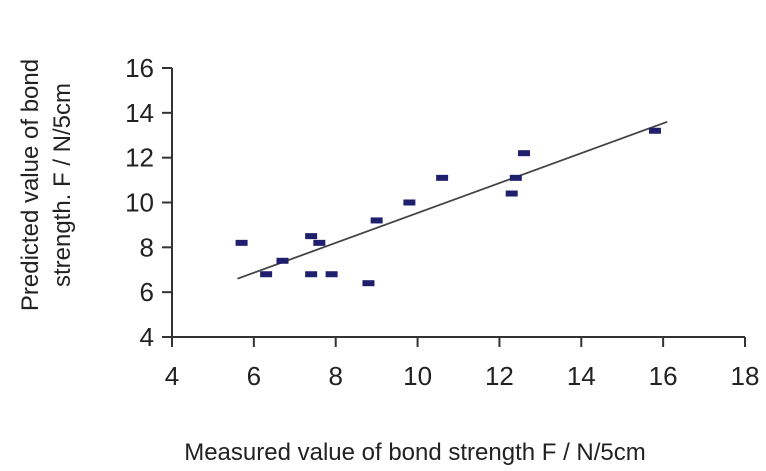 This screenshot has height=471, width=766. What do you see at coordinates (417, 376) in the screenshot?
I see `x-tick-label: 10` at bounding box center [417, 376].